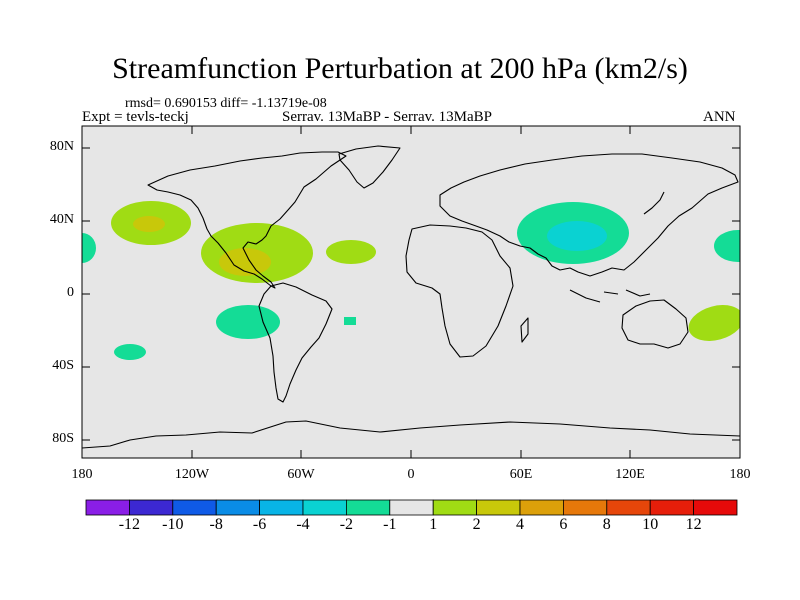 This screenshot has width=800, height=600. Describe the element at coordinates (650, 524) in the screenshot. I see `colorbar-label: 10` at that location.